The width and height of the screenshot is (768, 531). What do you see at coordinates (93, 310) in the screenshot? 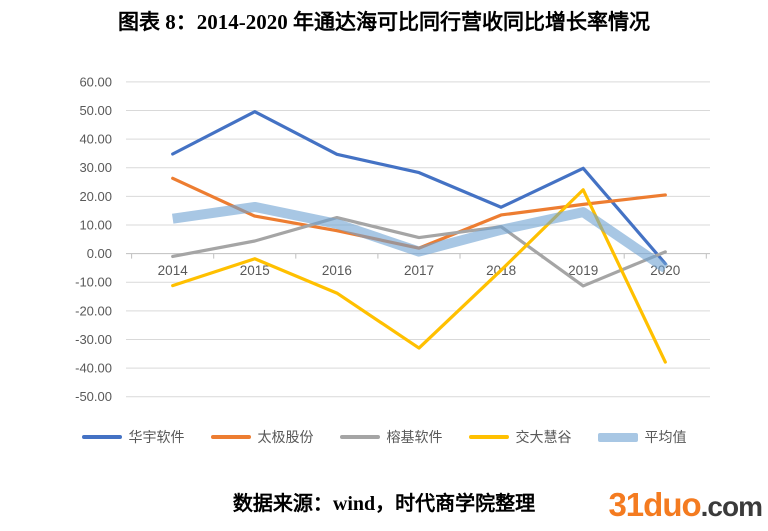
I see `y-tick-label: -20.00` at bounding box center [93, 310].